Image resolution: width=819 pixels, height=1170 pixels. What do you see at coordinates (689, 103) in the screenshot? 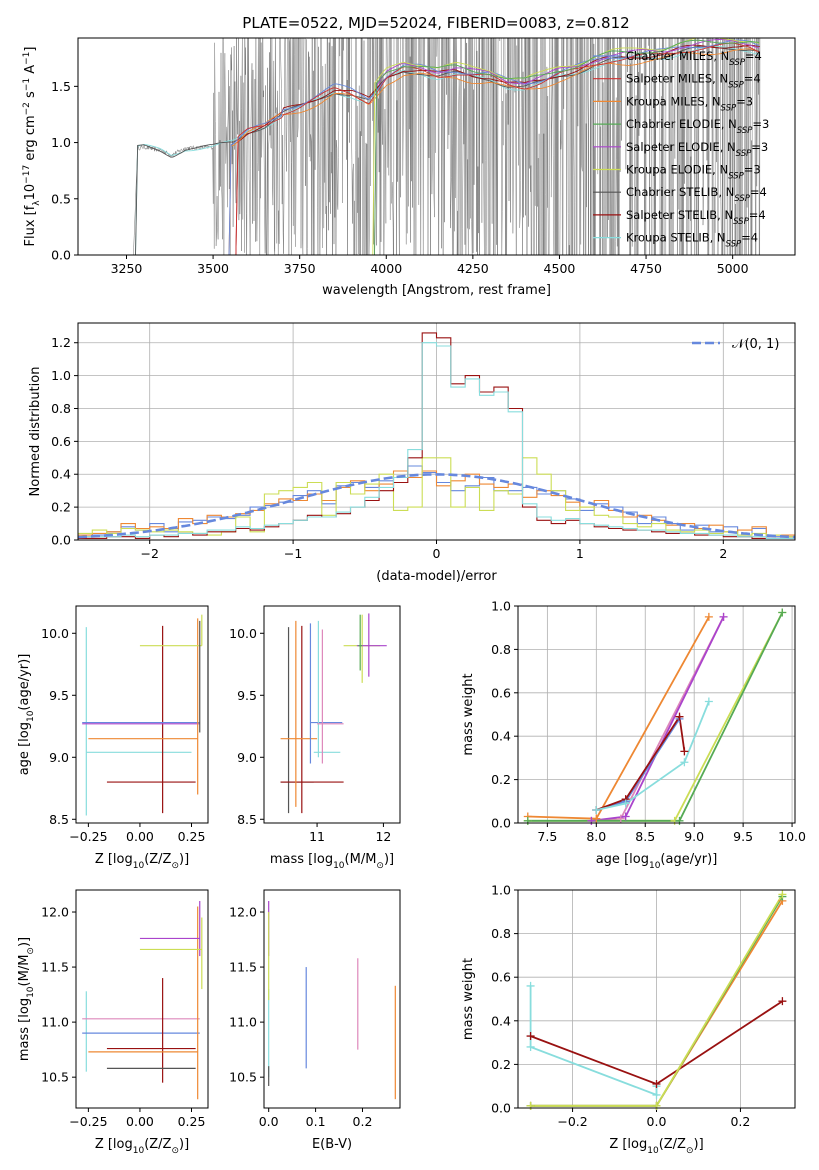
I see `legend-entry: Kroupa MILES, NSSP=3` at bounding box center [689, 103].